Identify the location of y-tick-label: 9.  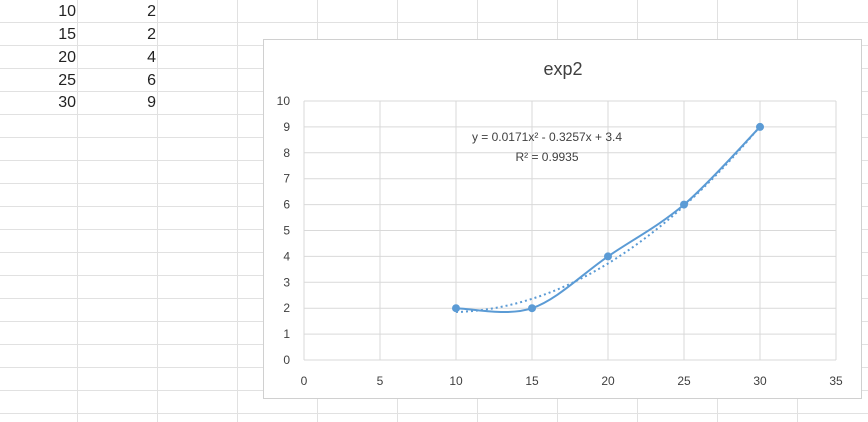
(286, 127).